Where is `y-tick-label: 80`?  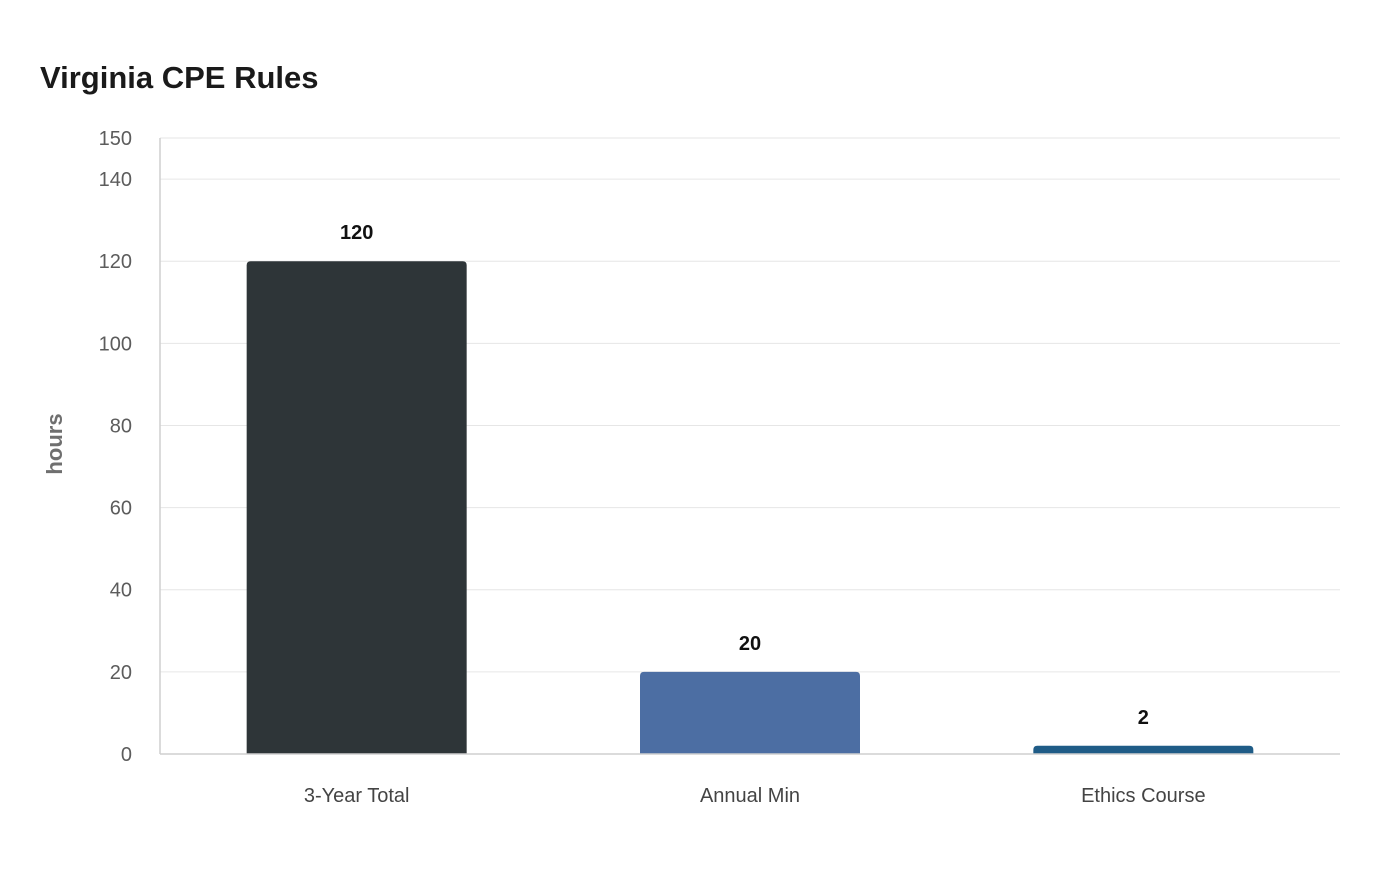
y-tick-label: 80 is located at coordinates (121, 426).